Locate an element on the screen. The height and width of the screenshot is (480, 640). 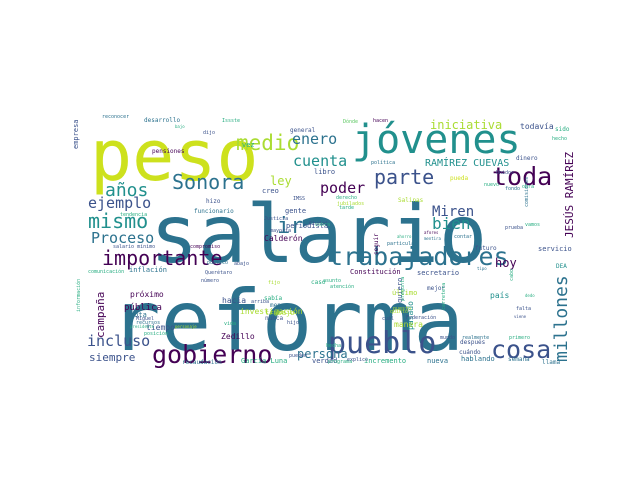
cloud-word: política is located at coordinates (383, 162).